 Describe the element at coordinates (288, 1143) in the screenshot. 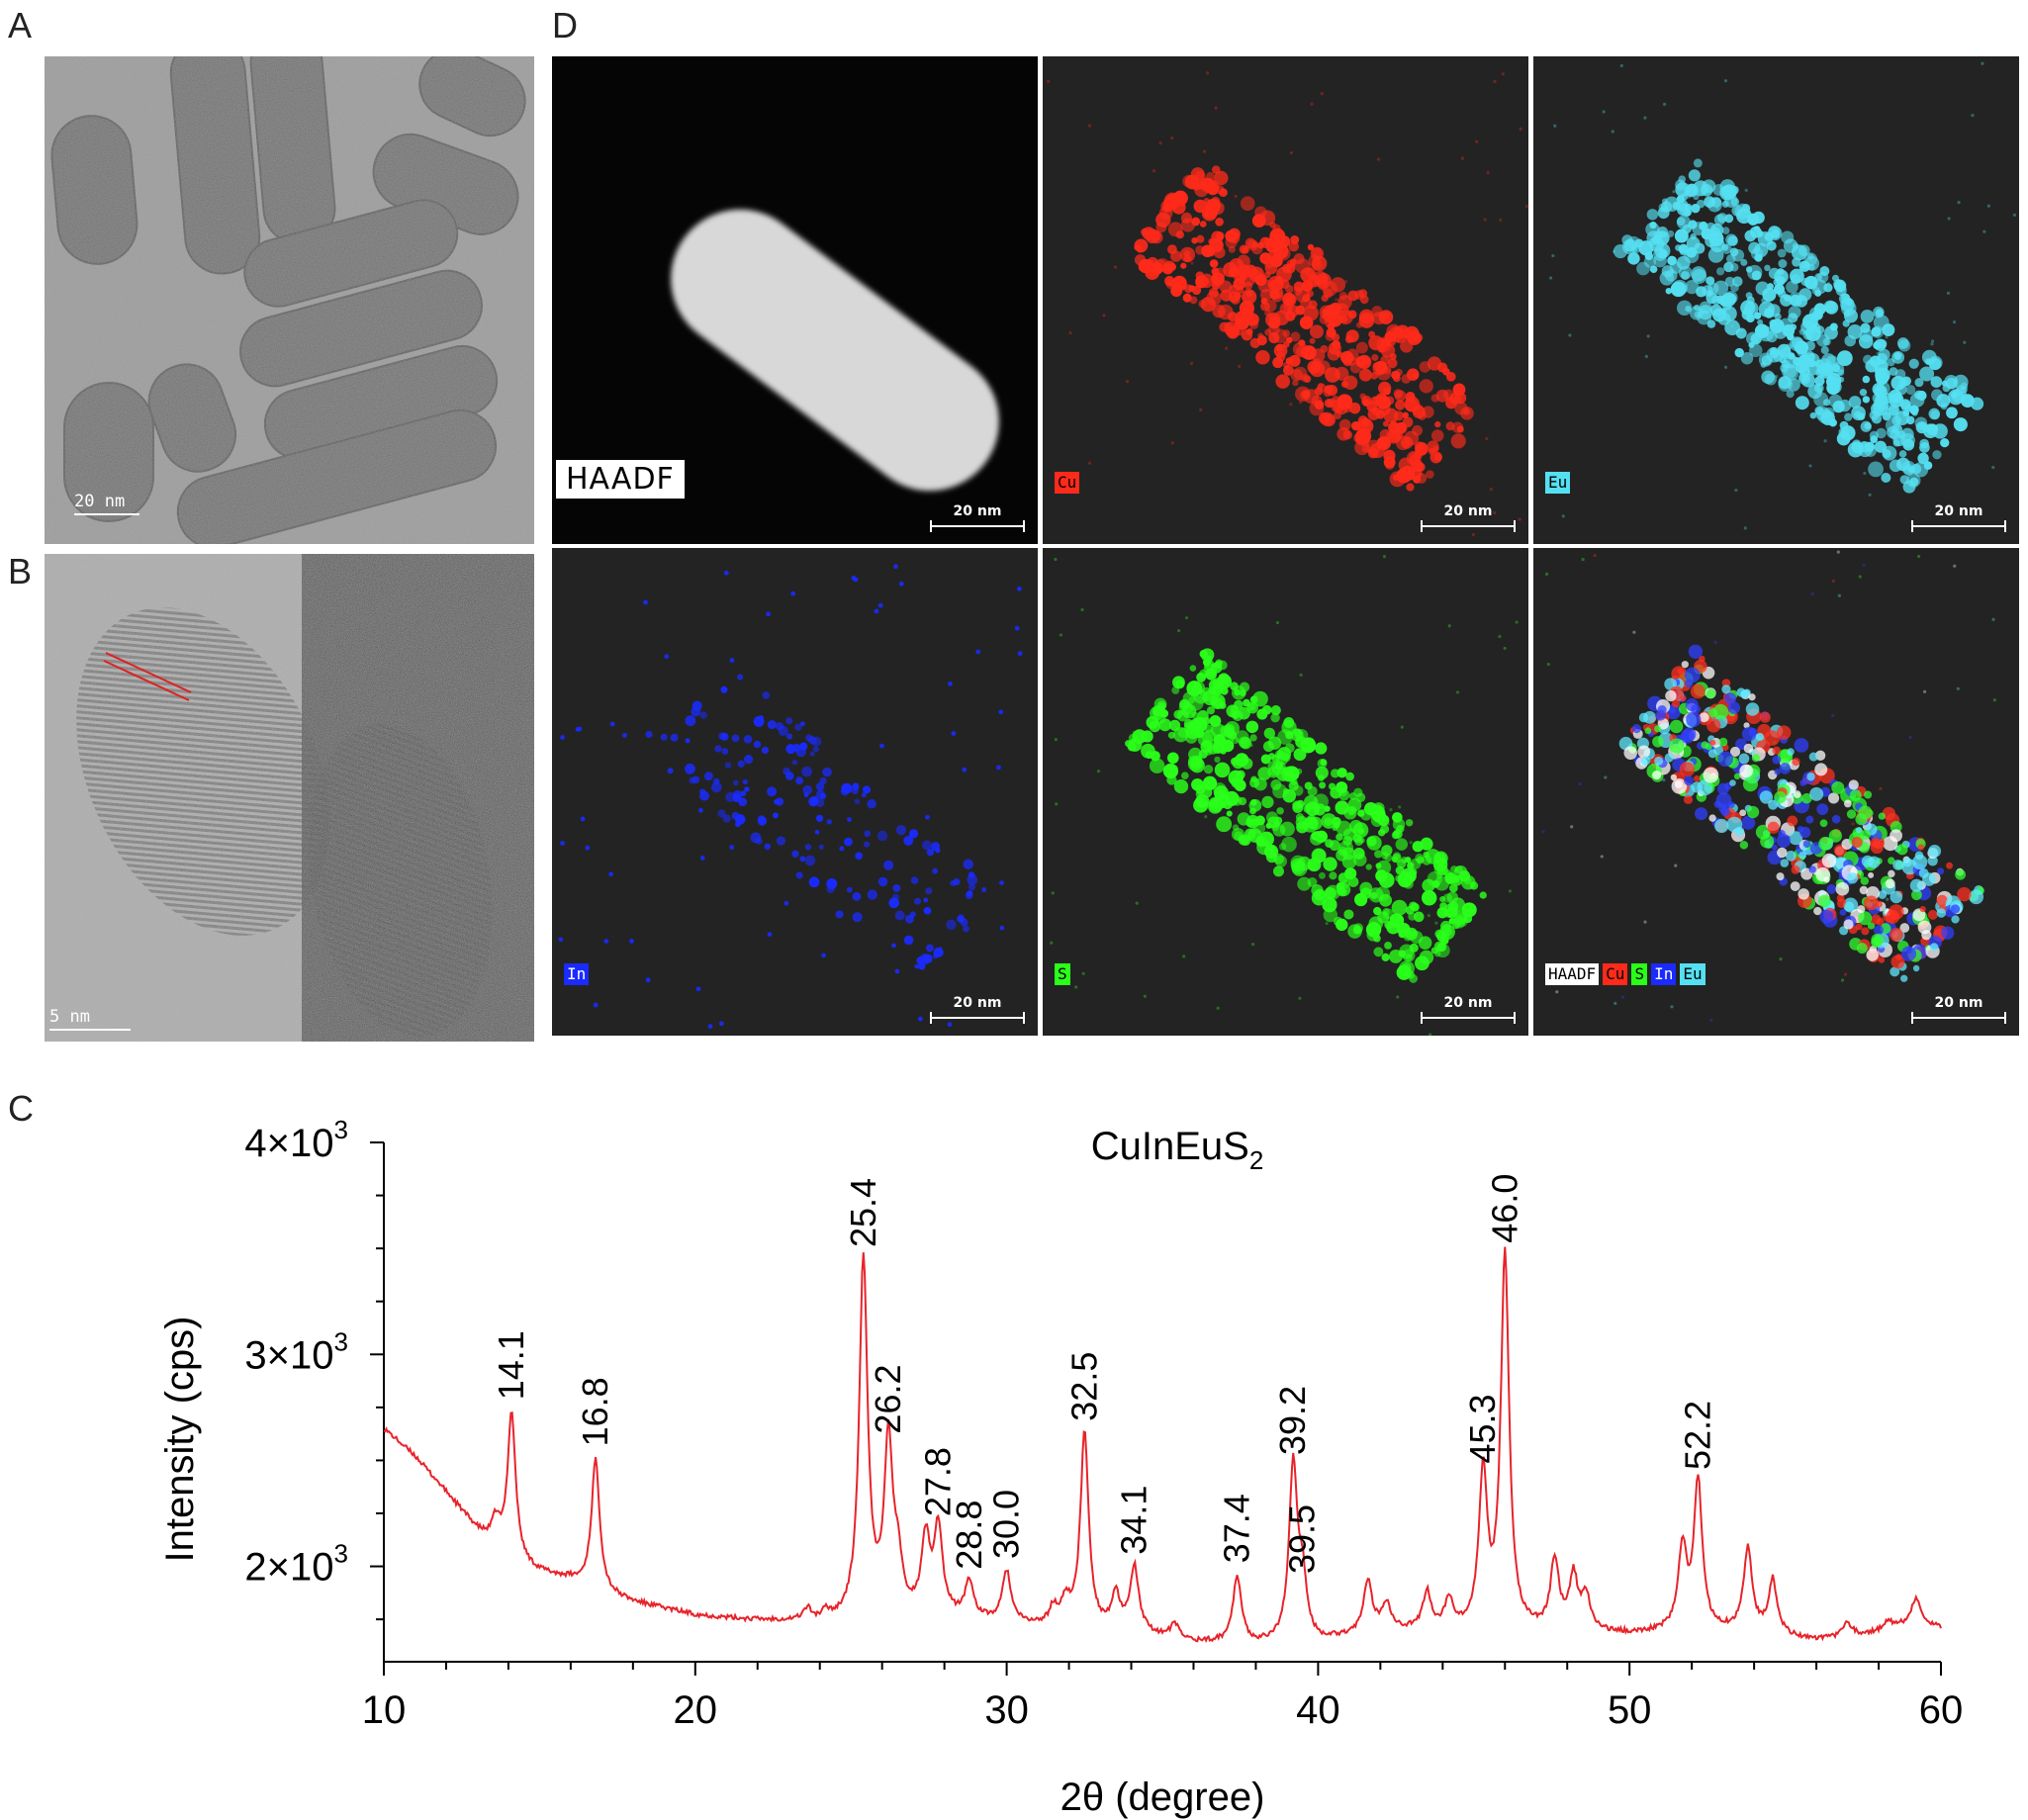

I see `y-tick-mantissa: 4×10` at that location.